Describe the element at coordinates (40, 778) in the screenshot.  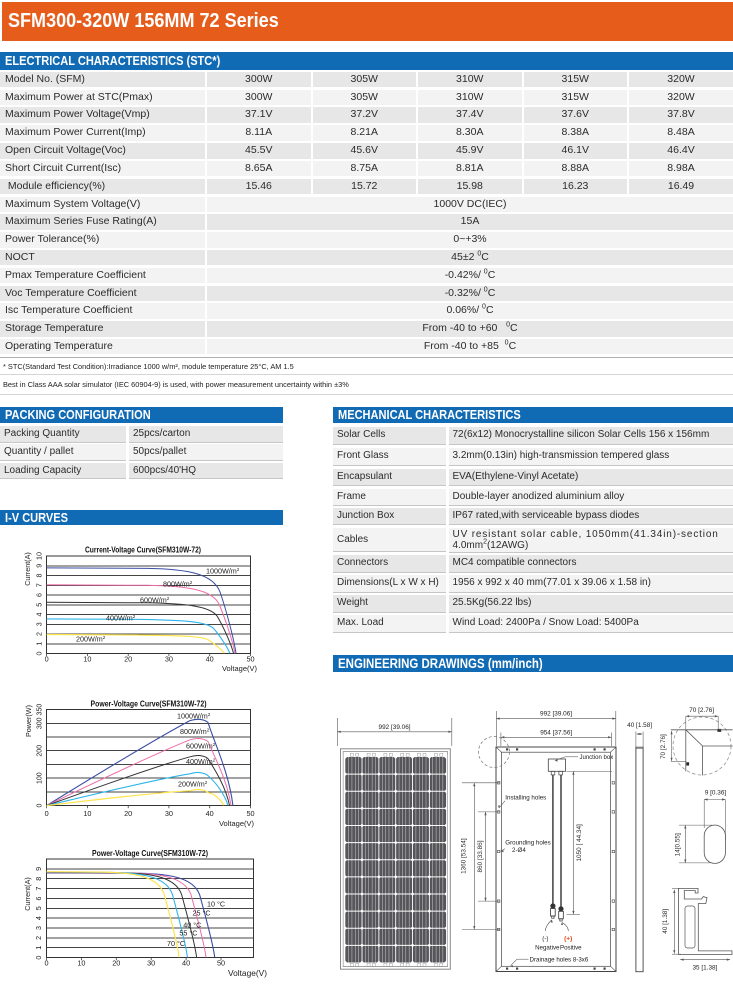
I see `svg-text: 100` at that location.